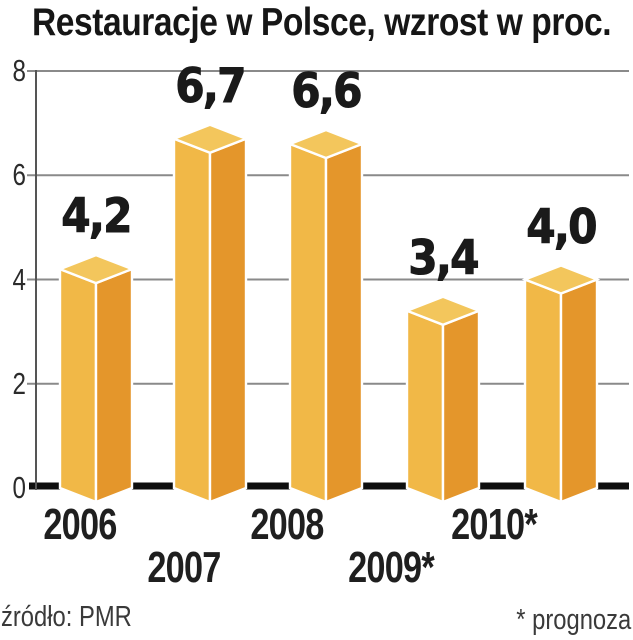  I want to click on bar-left-face-2008, so click(308, 323).